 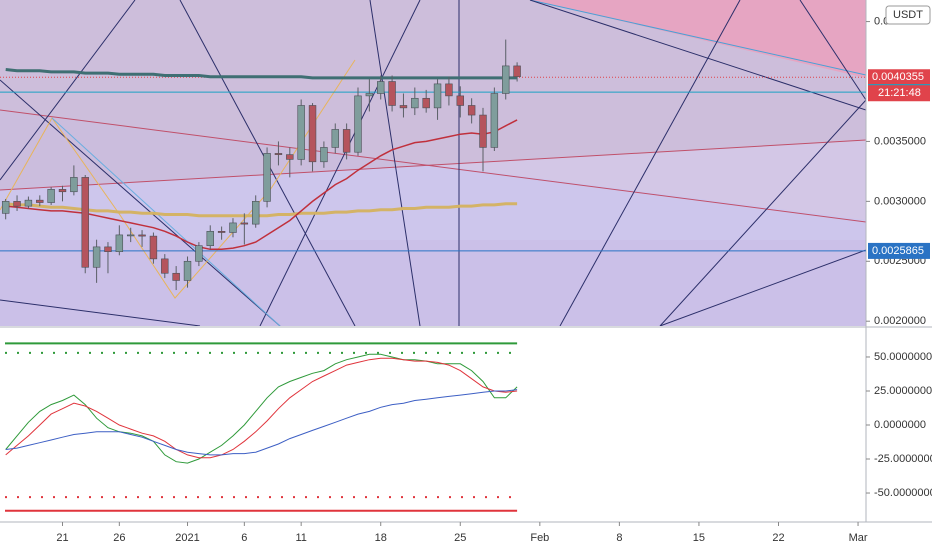 What do you see at coordinates (119, 538) in the screenshot?
I see `x-tick-label: 26` at bounding box center [119, 538].